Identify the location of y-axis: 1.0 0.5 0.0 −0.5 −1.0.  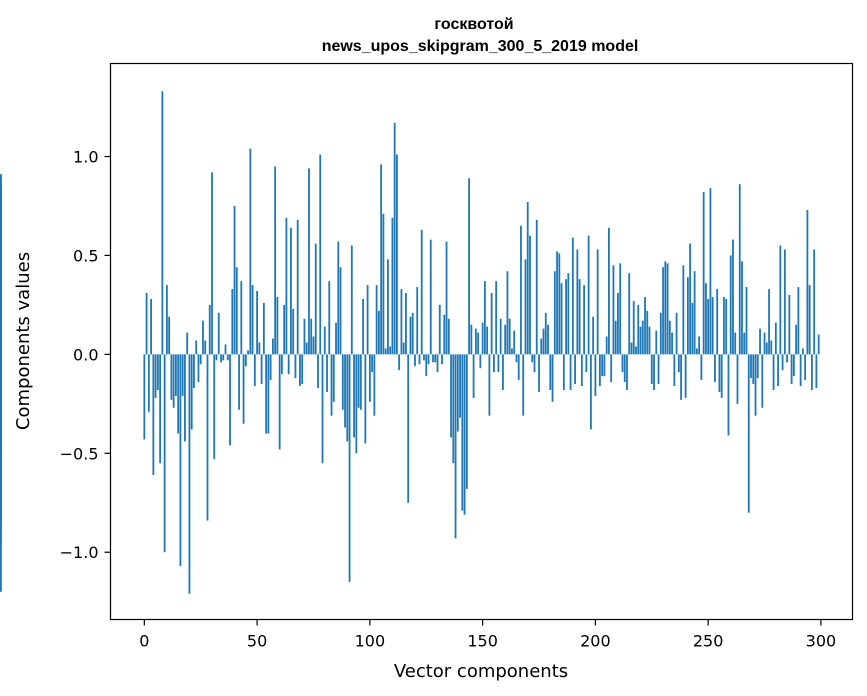
(85, 354).